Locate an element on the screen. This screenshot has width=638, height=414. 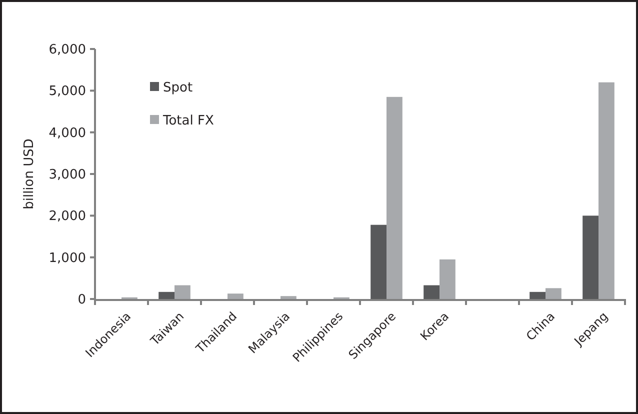
y-tick-label: 0 is located at coordinates (82, 300).